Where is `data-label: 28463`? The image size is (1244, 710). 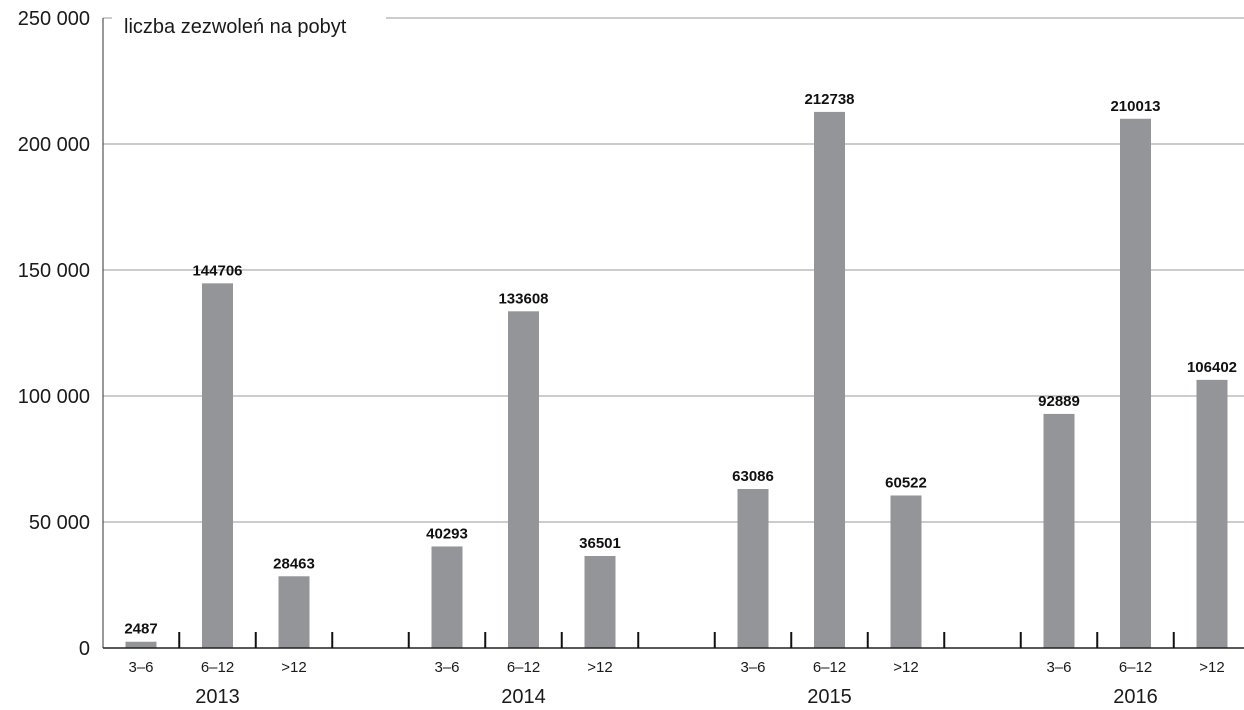
data-label: 28463 is located at coordinates (294, 563).